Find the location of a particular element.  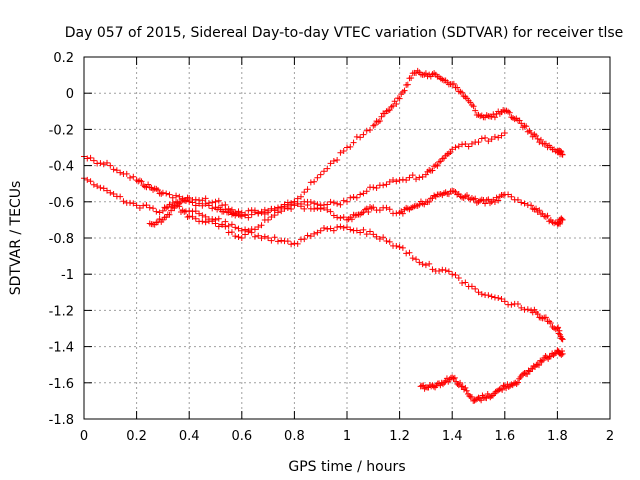

x-tick-label: 1.6 is located at coordinates (504, 436).